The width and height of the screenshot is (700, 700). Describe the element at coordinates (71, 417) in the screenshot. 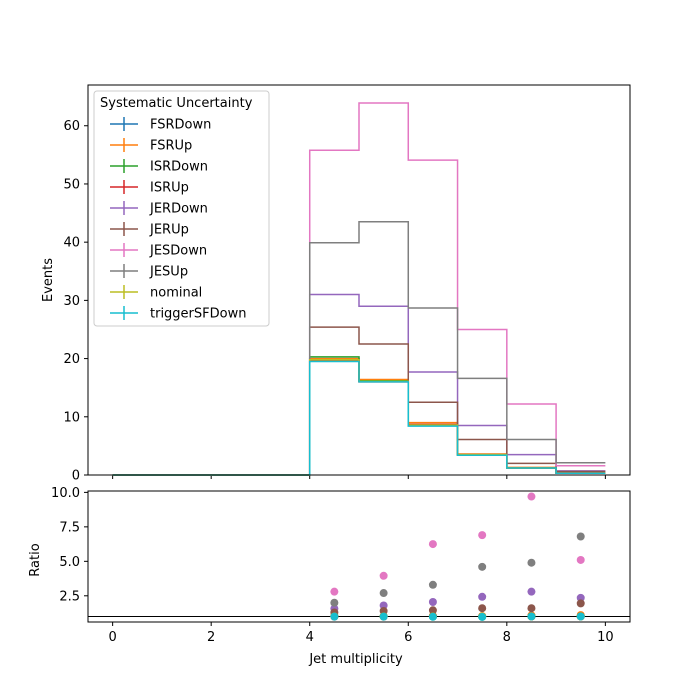

I see `main-y-tick-label: 10` at that location.